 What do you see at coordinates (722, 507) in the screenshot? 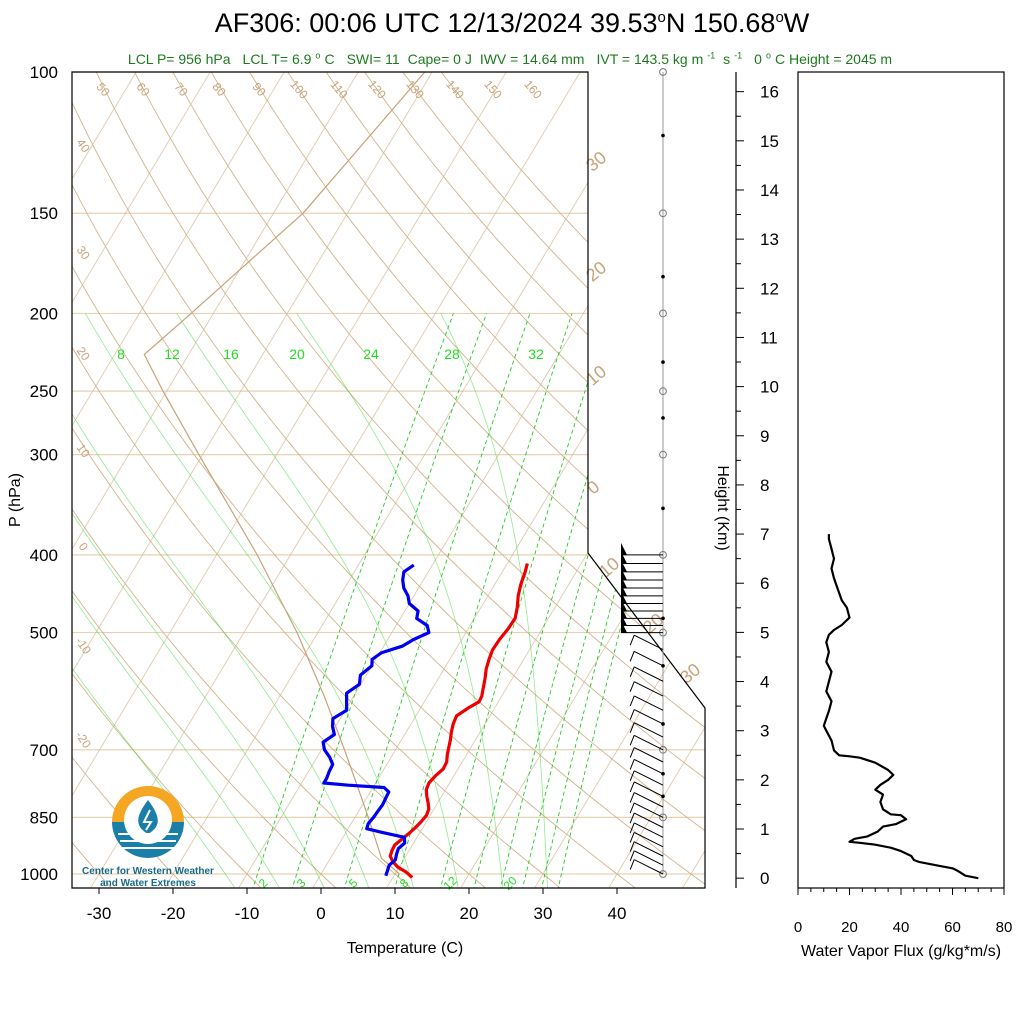
I see `height-axis-label: Height (Km)` at bounding box center [722, 507].